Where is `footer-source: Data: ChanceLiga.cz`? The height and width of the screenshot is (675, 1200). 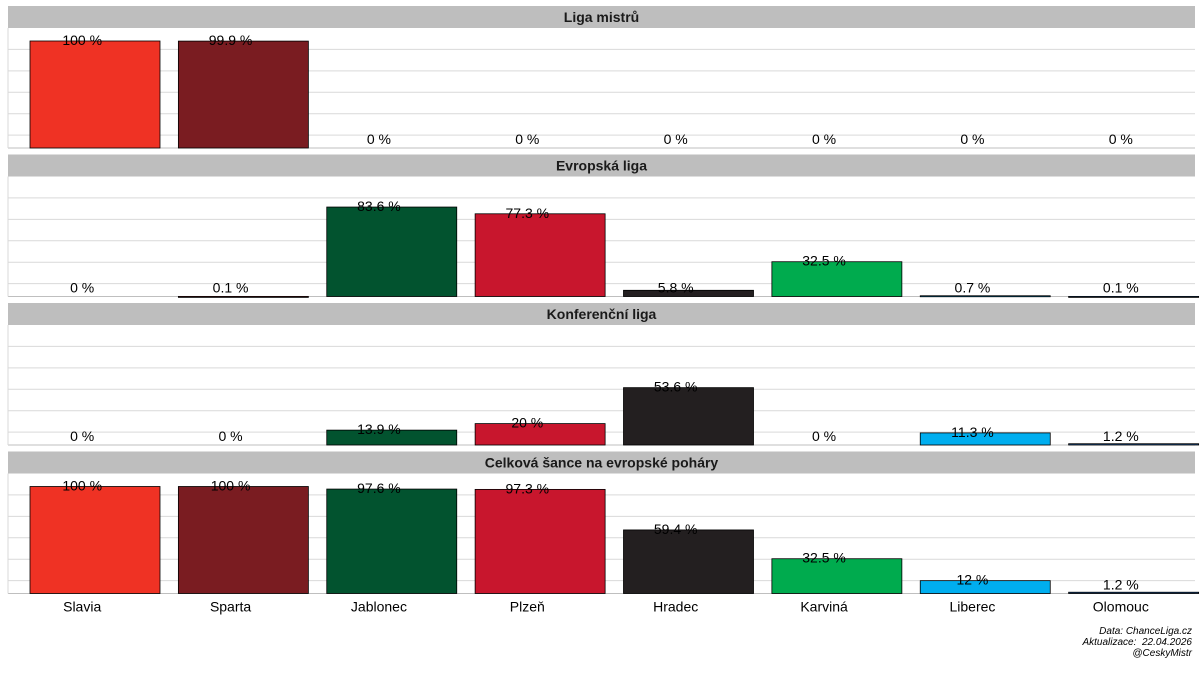 footer-source: Data: ChanceLiga.cz is located at coordinates (1145, 631).